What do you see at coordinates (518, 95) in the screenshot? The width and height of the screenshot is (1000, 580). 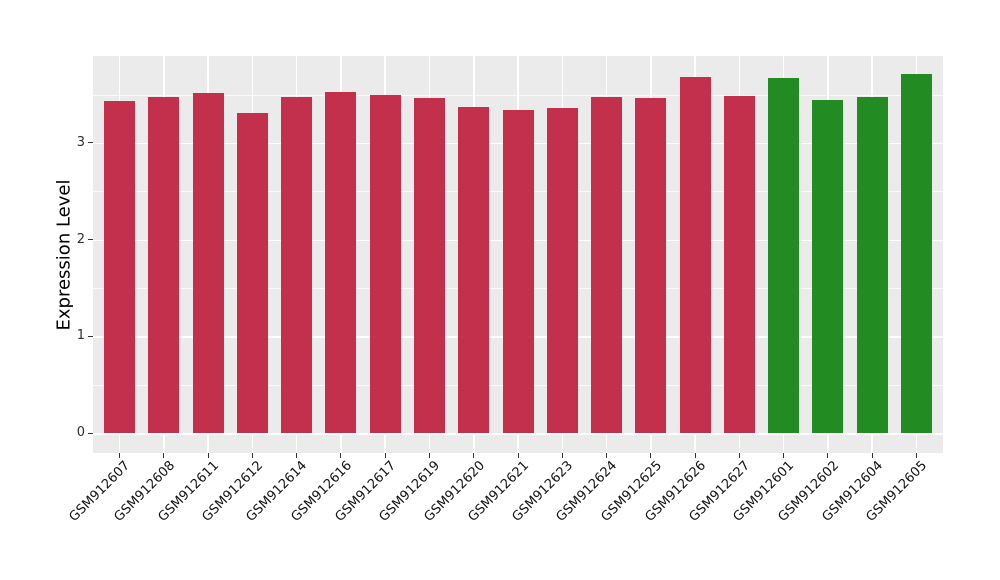 I see `gridline-minor` at bounding box center [518, 95].